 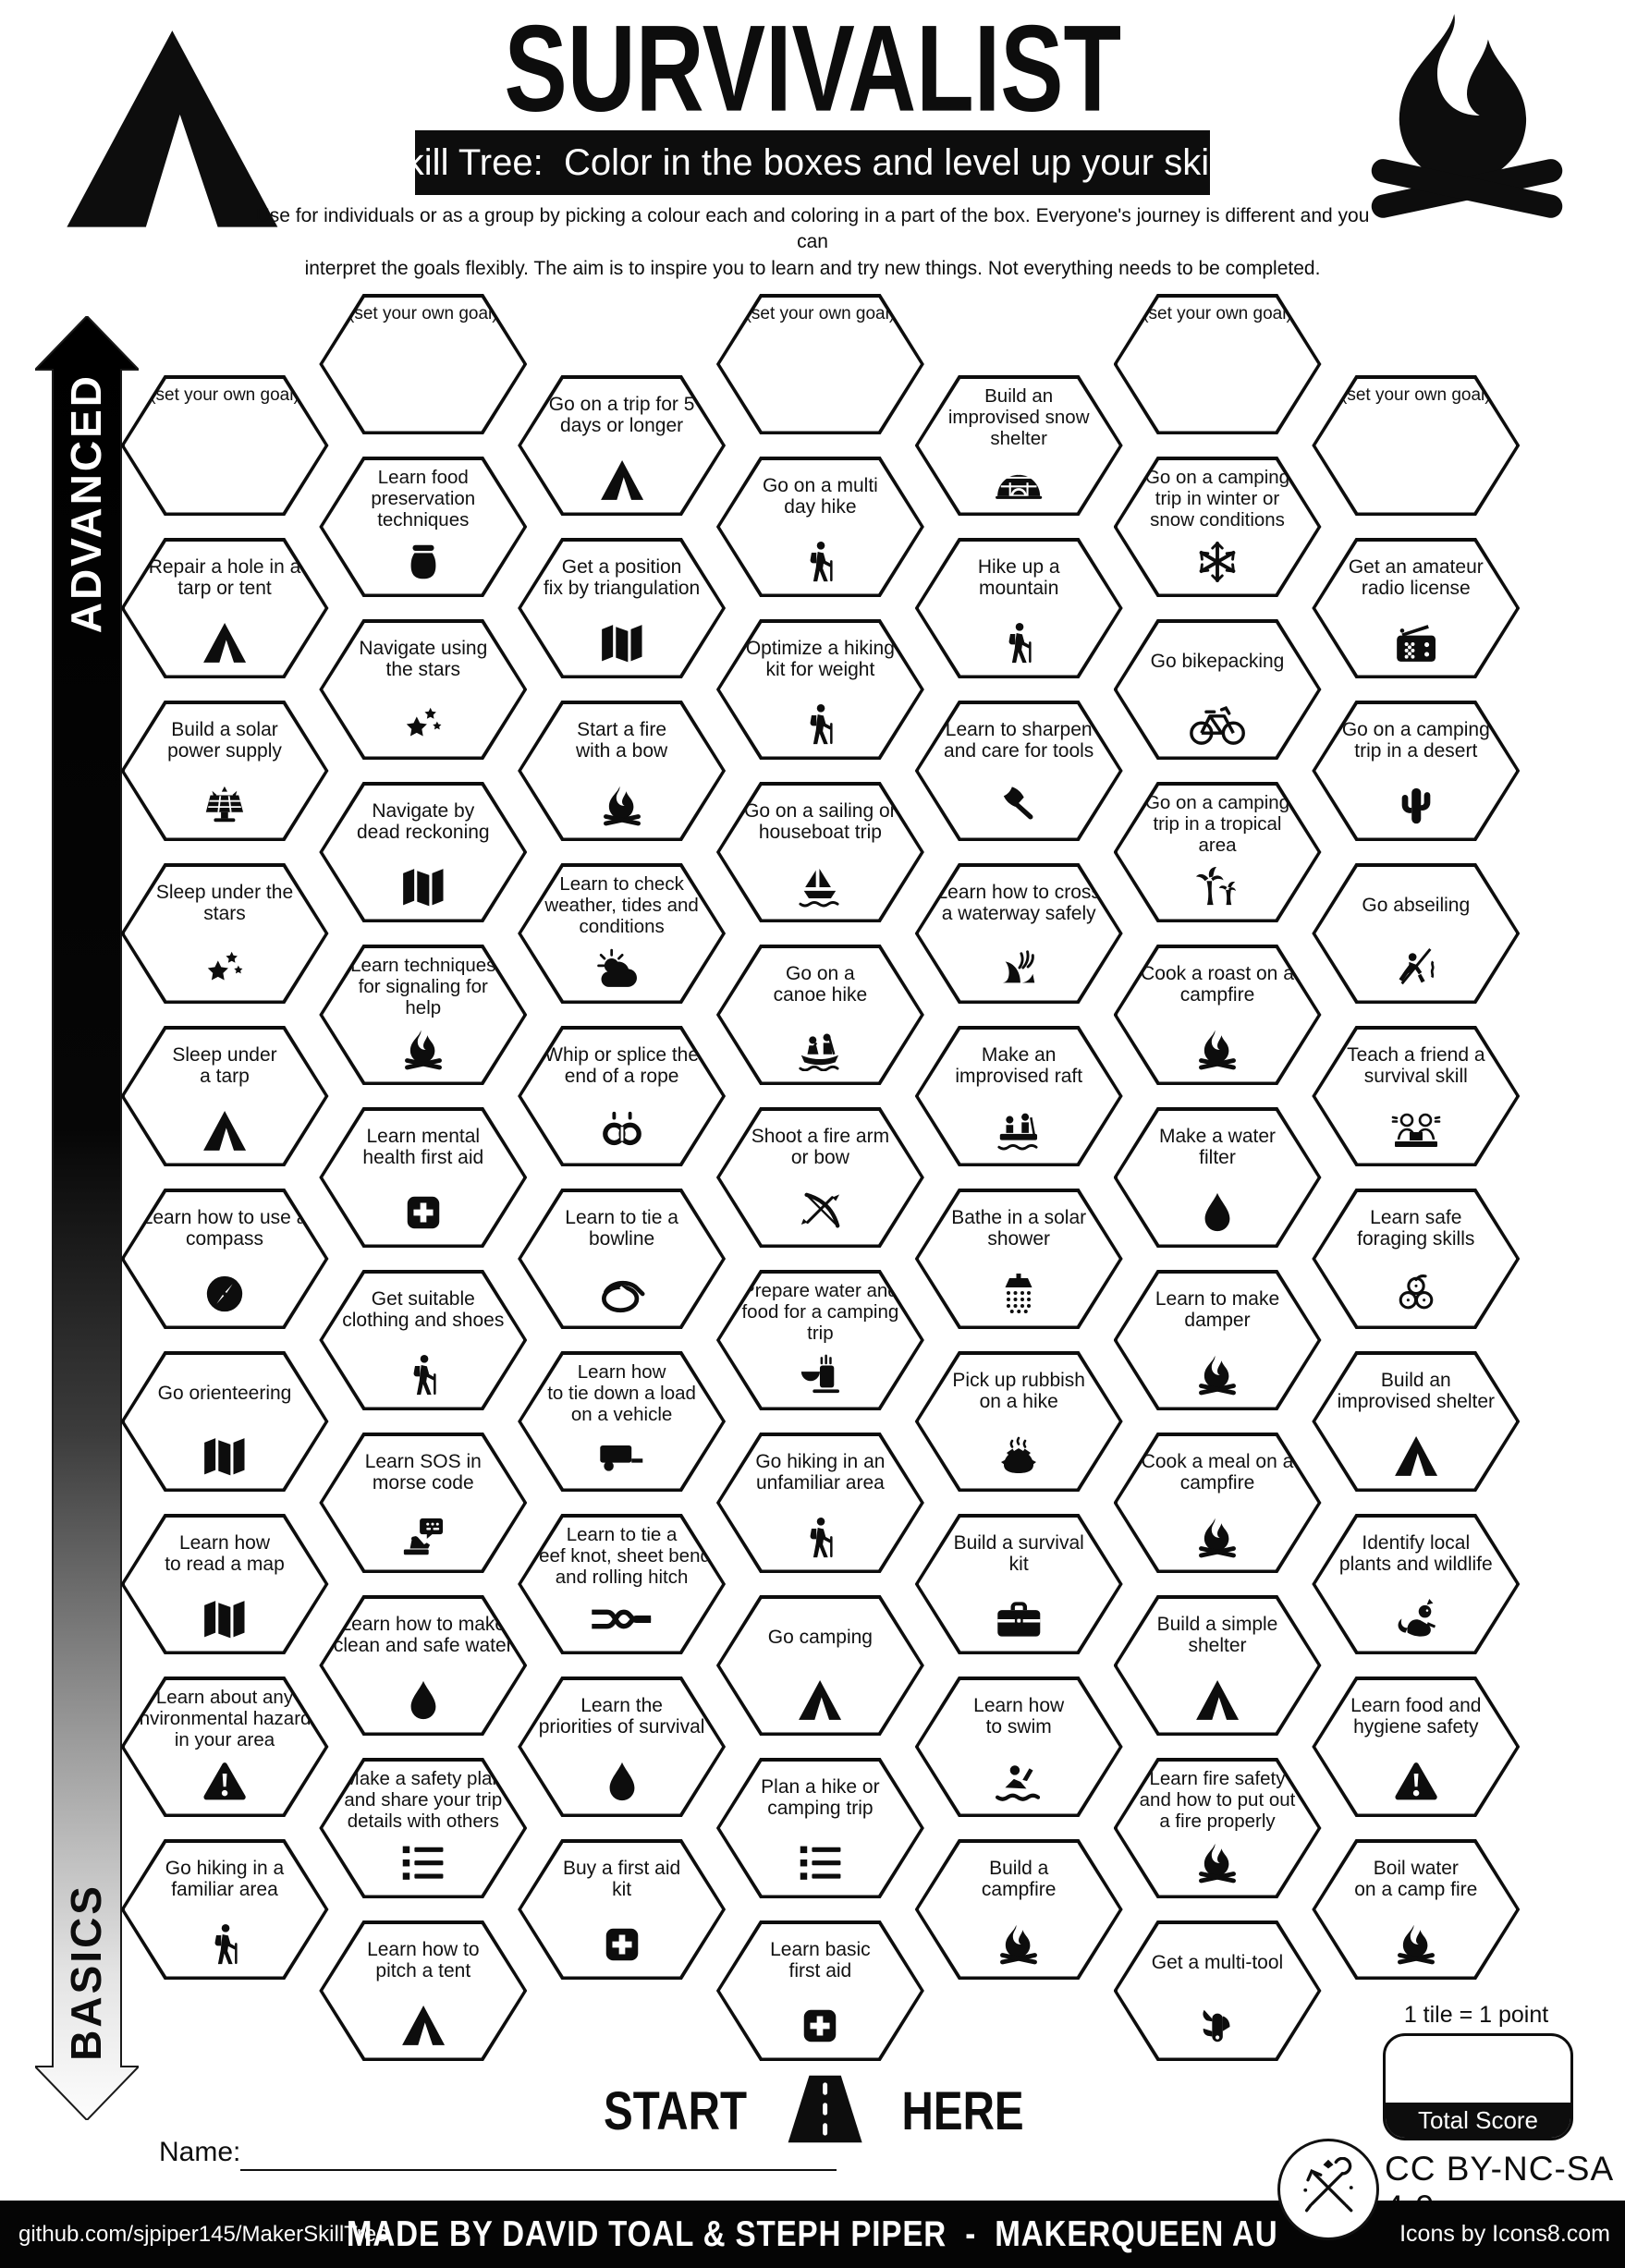 I want to click on hex-tile: Learn safe foraging skills, so click(x=1417, y=1259).